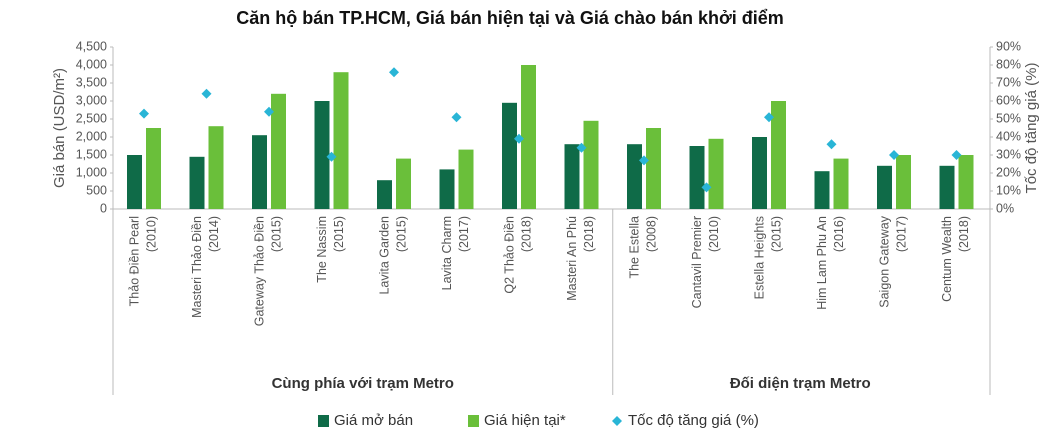 This screenshot has width=1055, height=444. What do you see at coordinates (525, 420) in the screenshot?
I see `legend-label: Giá hiện tại*` at bounding box center [525, 420].